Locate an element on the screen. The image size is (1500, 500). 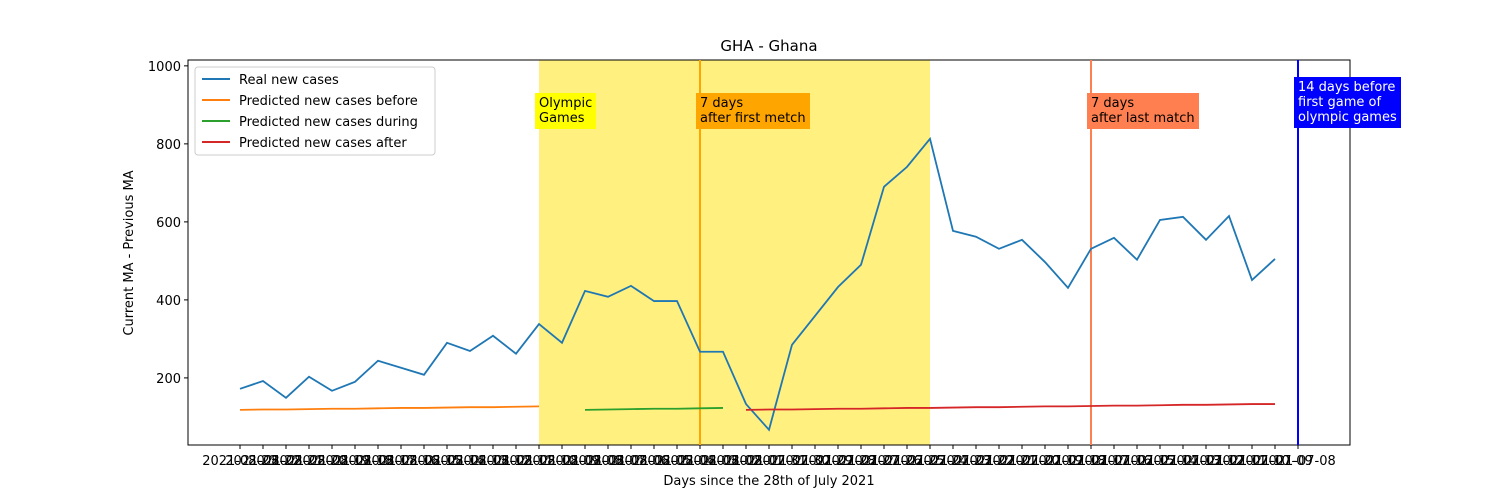
span-label: Olympic Games is located at coordinates (566, 111).